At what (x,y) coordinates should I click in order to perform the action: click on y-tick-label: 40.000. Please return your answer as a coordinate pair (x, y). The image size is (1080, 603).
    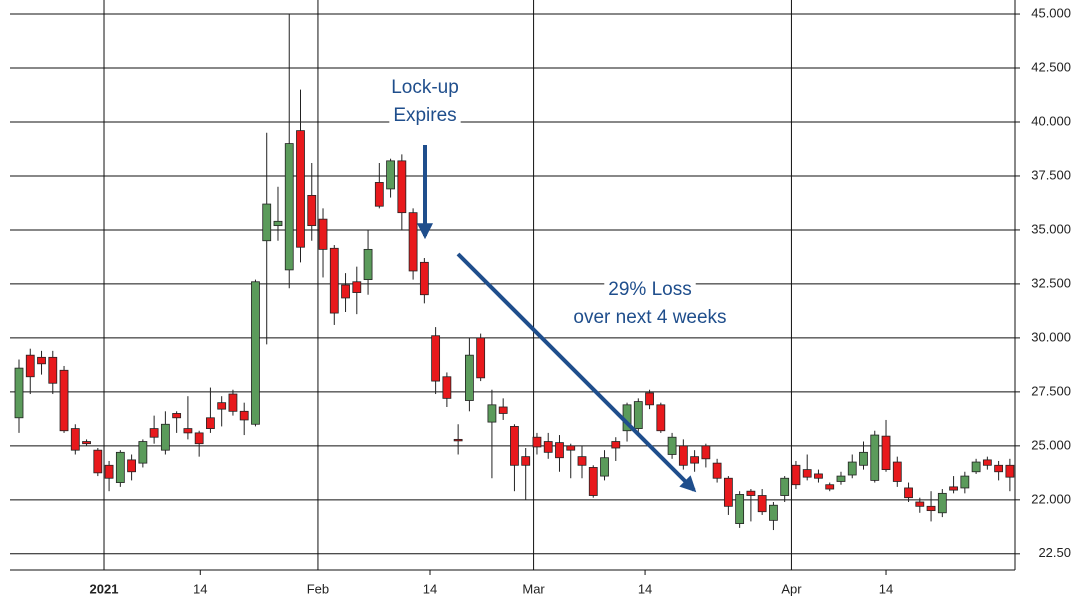
    Looking at the image, I should click on (1051, 120).